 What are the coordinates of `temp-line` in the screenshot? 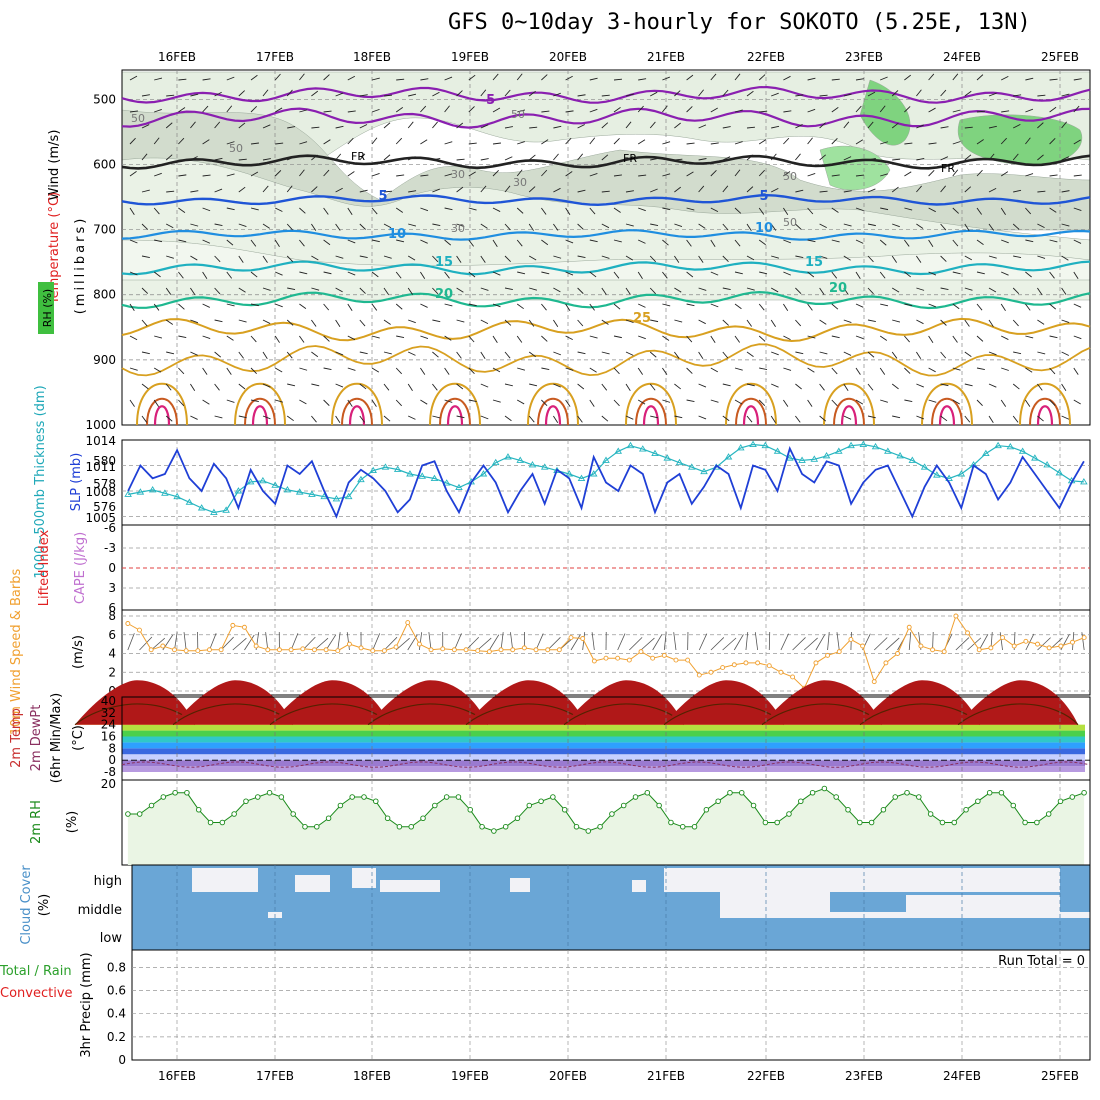 It's located at (1018, 714).